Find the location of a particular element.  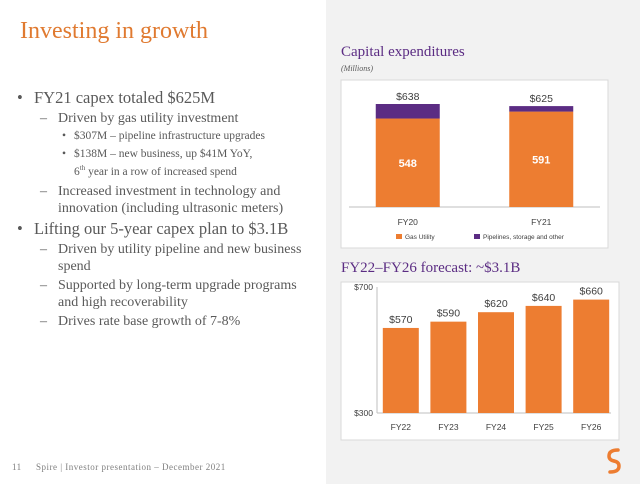

bullet-item: FY21 capex totaled $625M is located at coordinates (167, 98).